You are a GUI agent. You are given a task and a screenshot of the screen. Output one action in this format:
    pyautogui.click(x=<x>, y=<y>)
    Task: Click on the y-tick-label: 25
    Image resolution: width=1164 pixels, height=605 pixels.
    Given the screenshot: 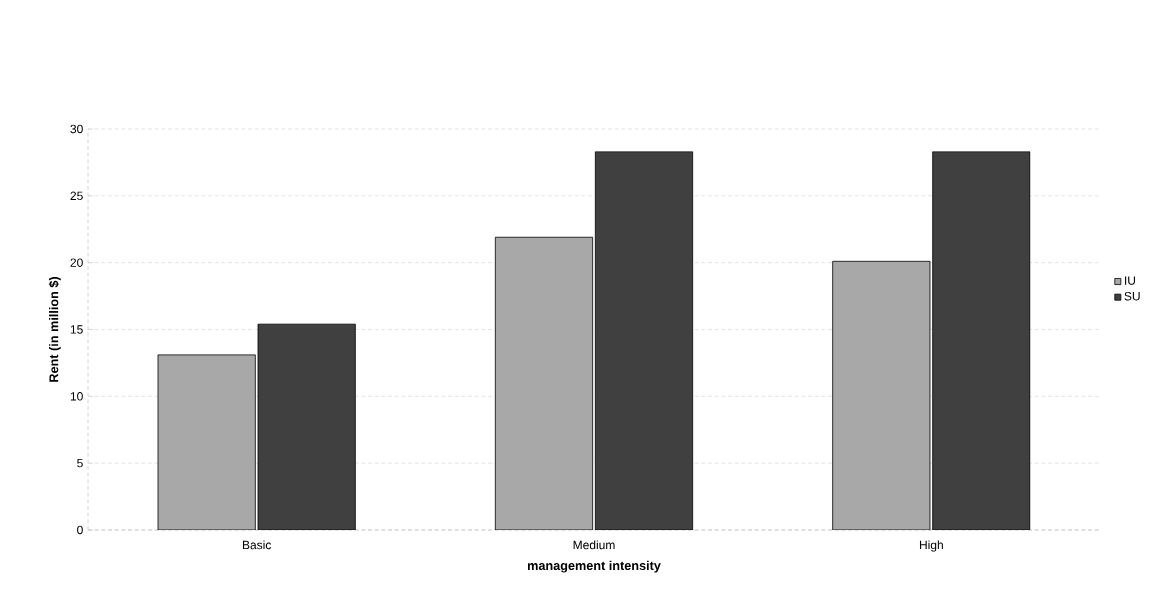 What is the action you would take?
    pyautogui.click(x=76, y=196)
    